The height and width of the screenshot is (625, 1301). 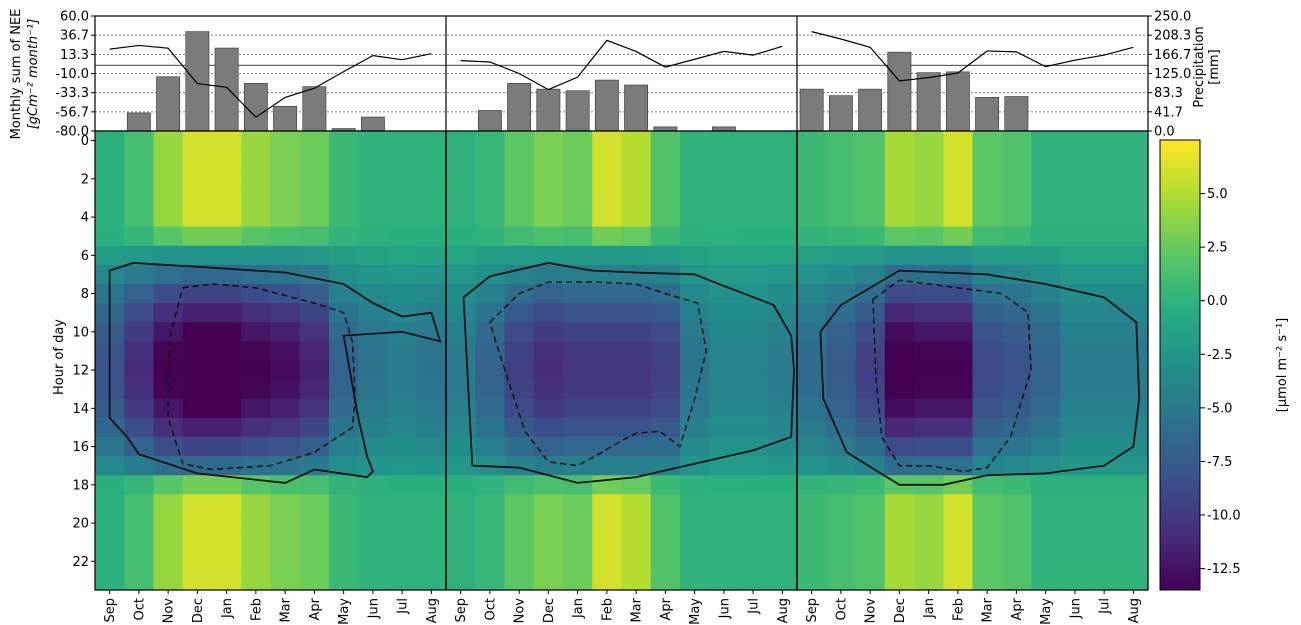 What do you see at coordinates (1164, 132) in the screenshot?
I see `precip-tick-label: 0.0` at bounding box center [1164, 132].